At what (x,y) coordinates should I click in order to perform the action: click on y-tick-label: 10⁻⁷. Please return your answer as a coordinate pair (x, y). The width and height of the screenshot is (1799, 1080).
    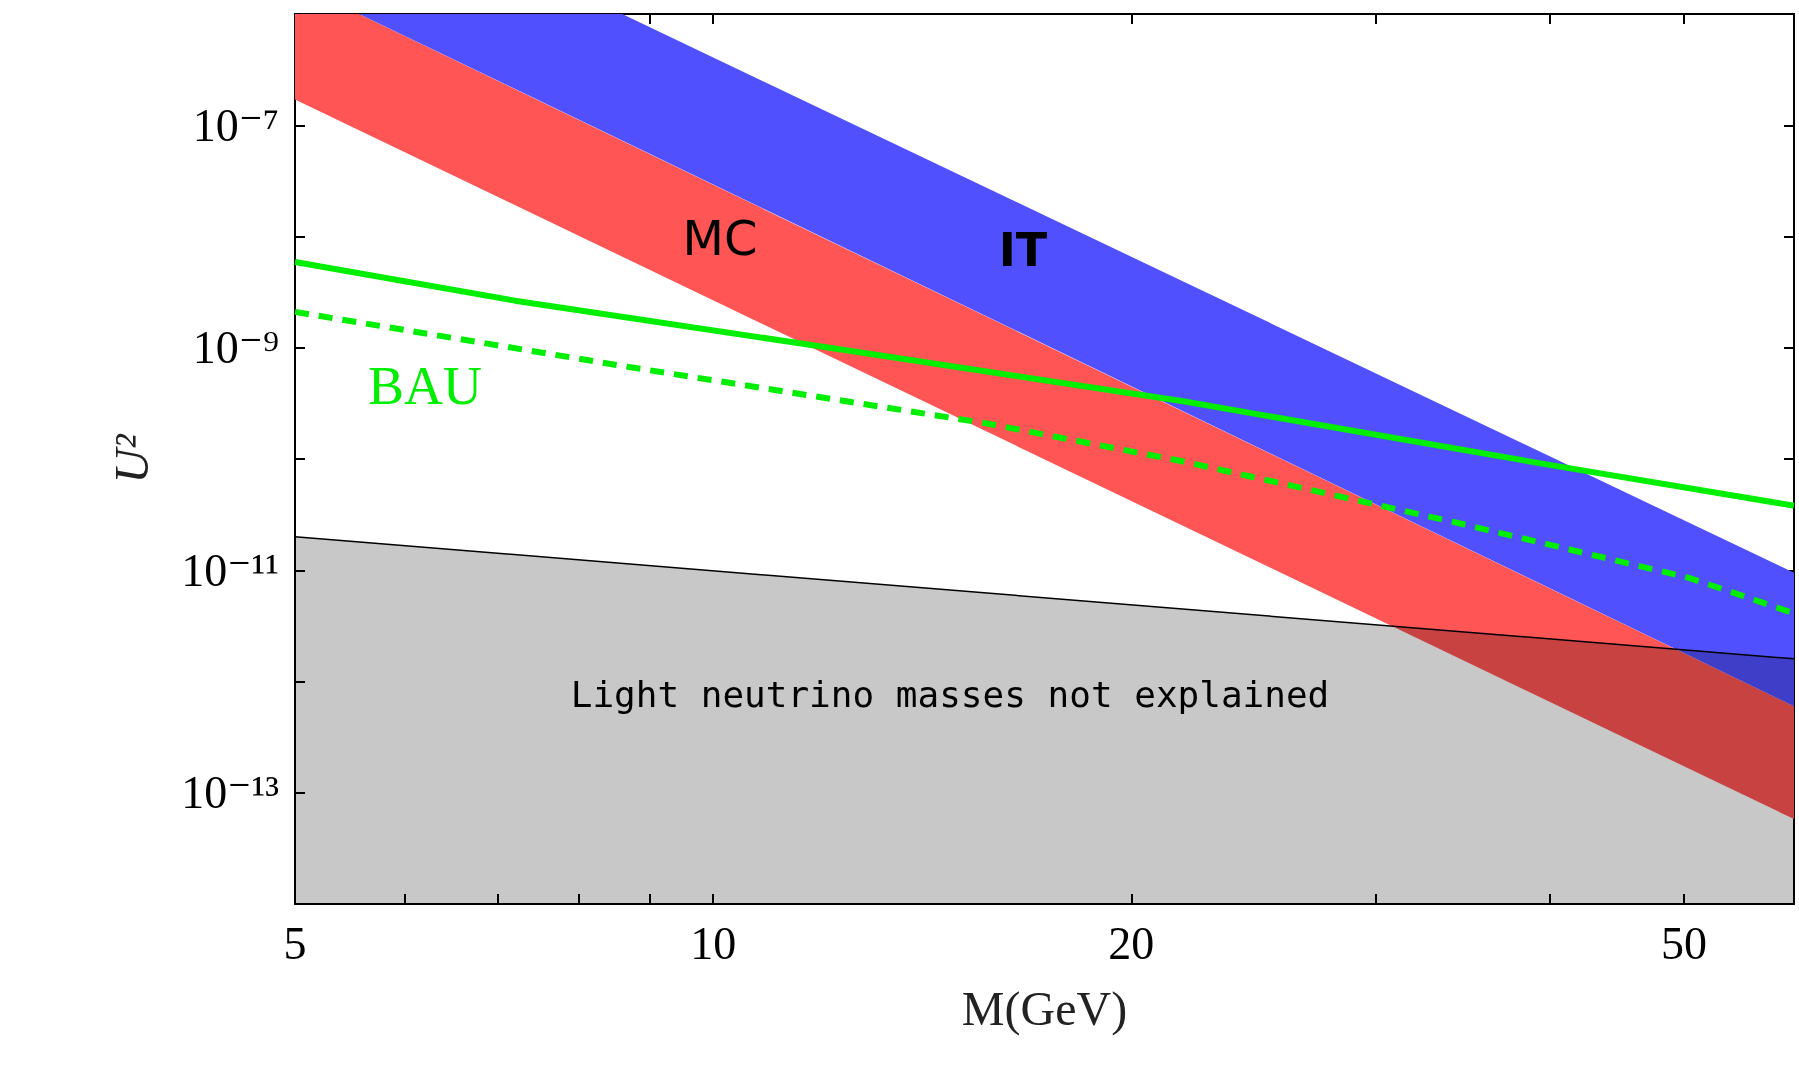
    Looking at the image, I should click on (235, 125).